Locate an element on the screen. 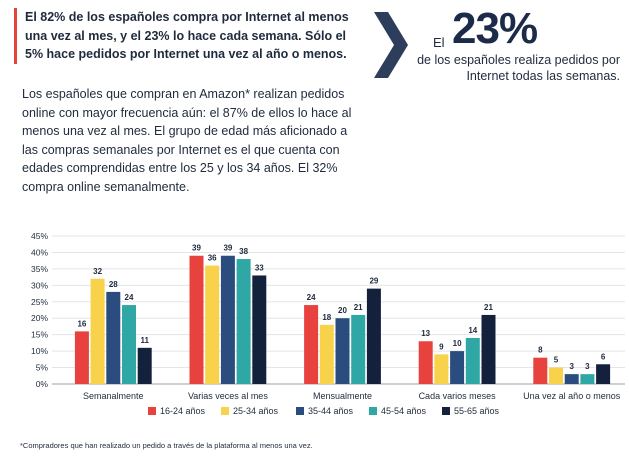 The width and height of the screenshot is (629, 458). bar-value-label: 10 is located at coordinates (457, 343).